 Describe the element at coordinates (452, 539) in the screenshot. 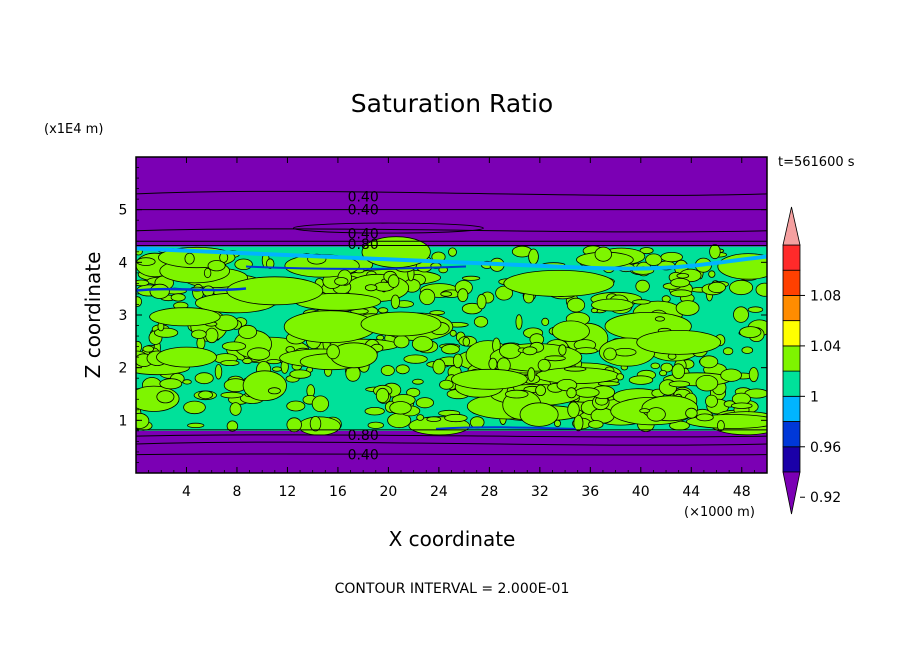

I see `x-axis-title: X coordinate` at that location.